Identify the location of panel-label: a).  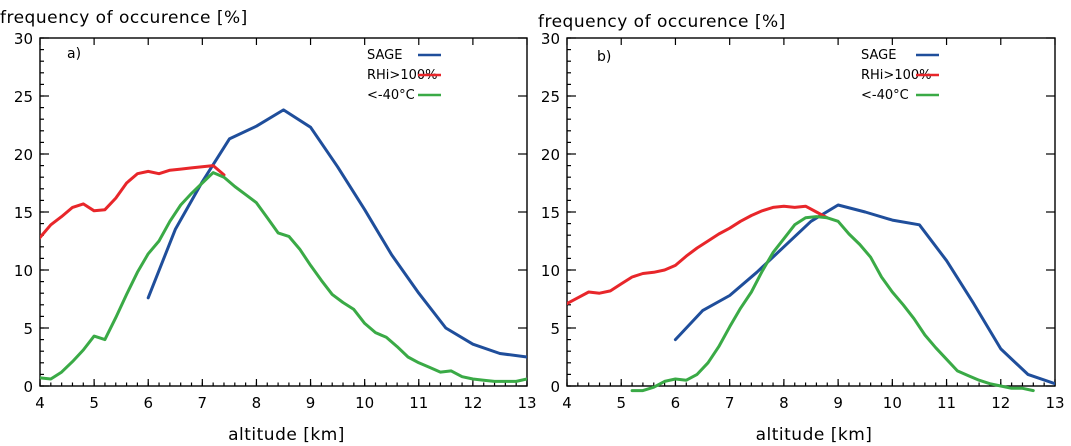
(74, 54).